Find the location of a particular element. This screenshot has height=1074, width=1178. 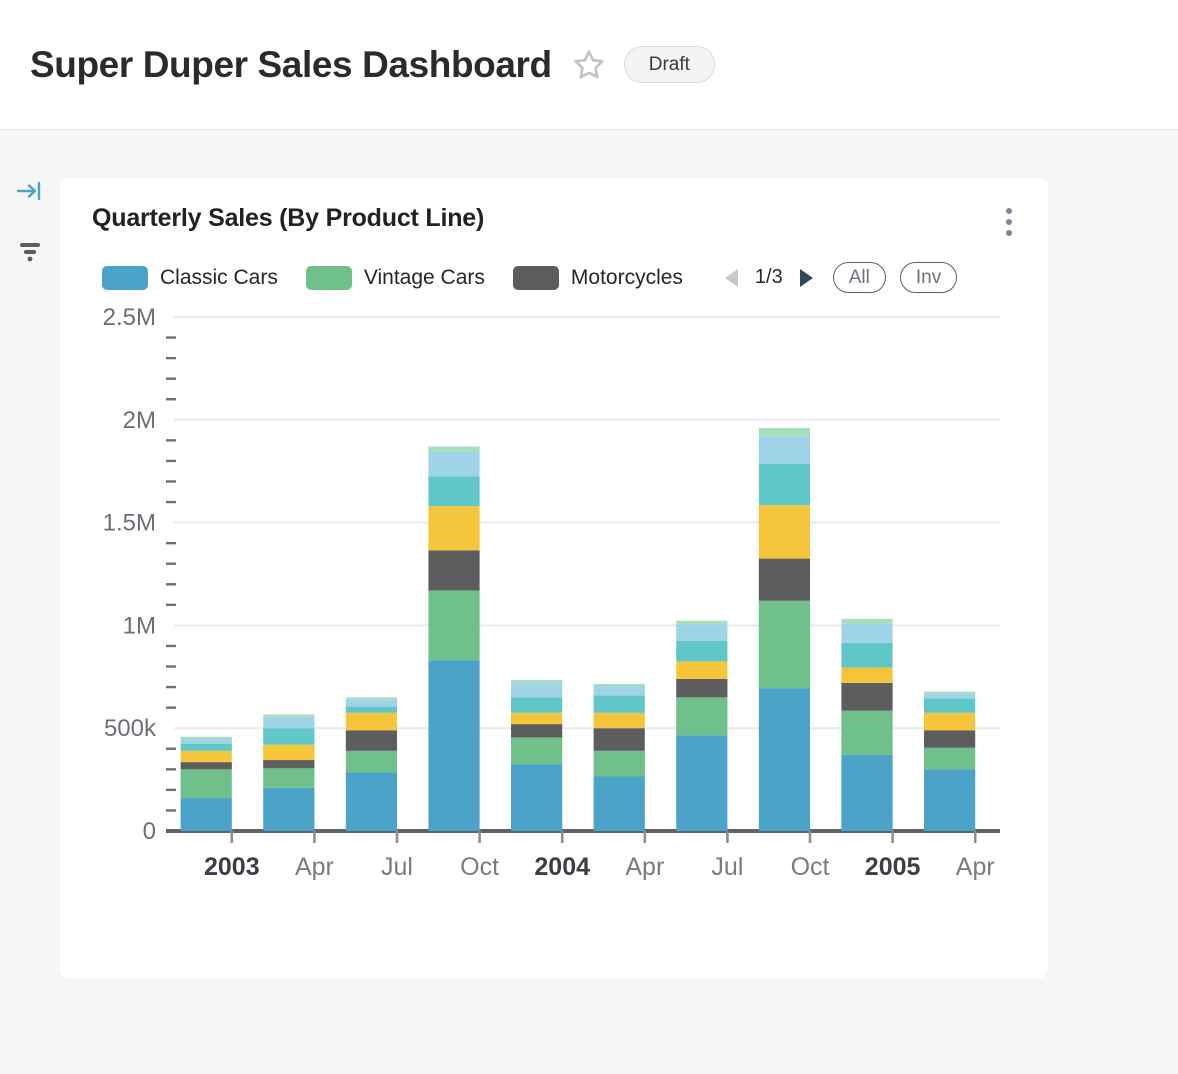

left-rail is located at coordinates (30, 602).